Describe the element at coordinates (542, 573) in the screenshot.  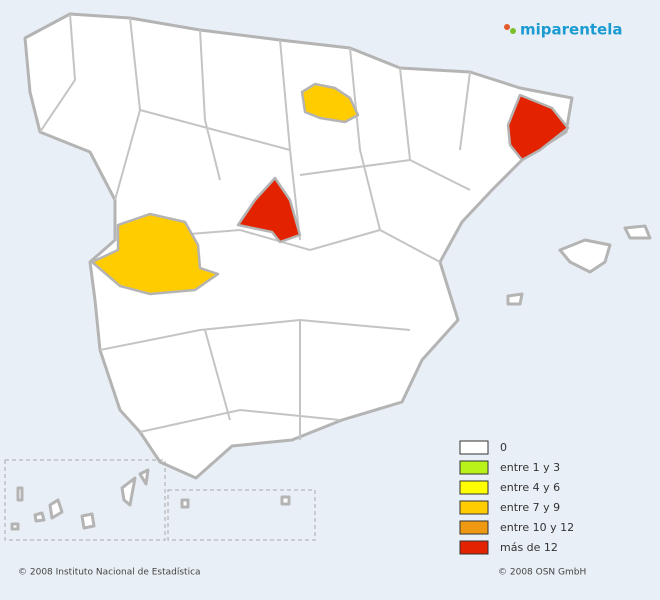
I see `footer-right: © 2008 OSN GmbH` at that location.